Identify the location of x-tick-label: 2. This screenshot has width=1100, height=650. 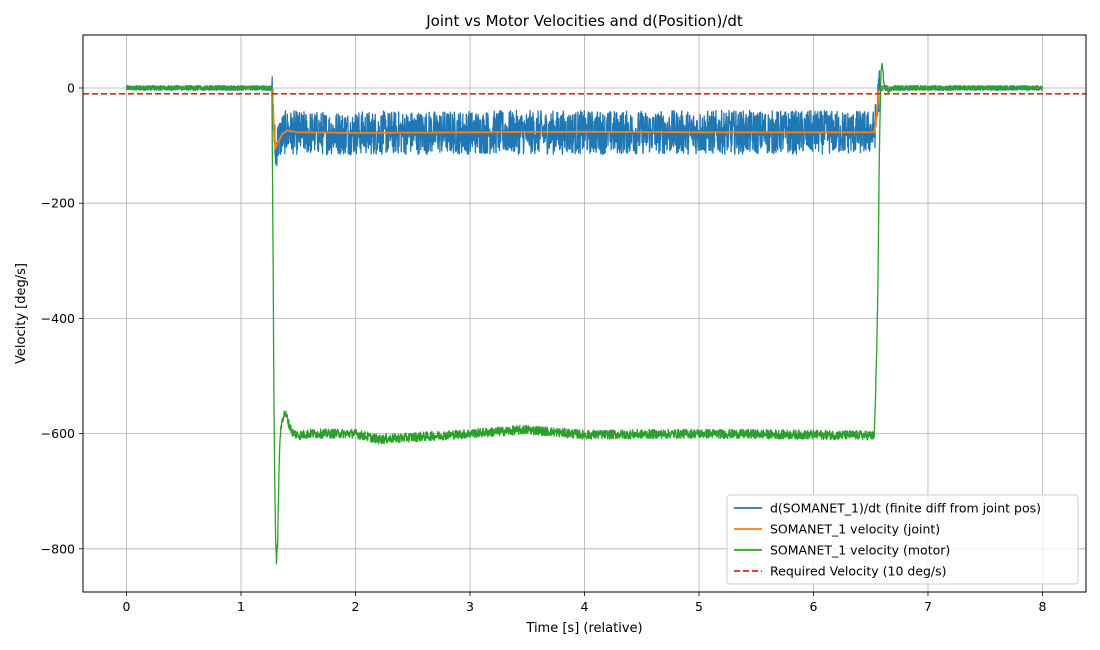
(356, 606).